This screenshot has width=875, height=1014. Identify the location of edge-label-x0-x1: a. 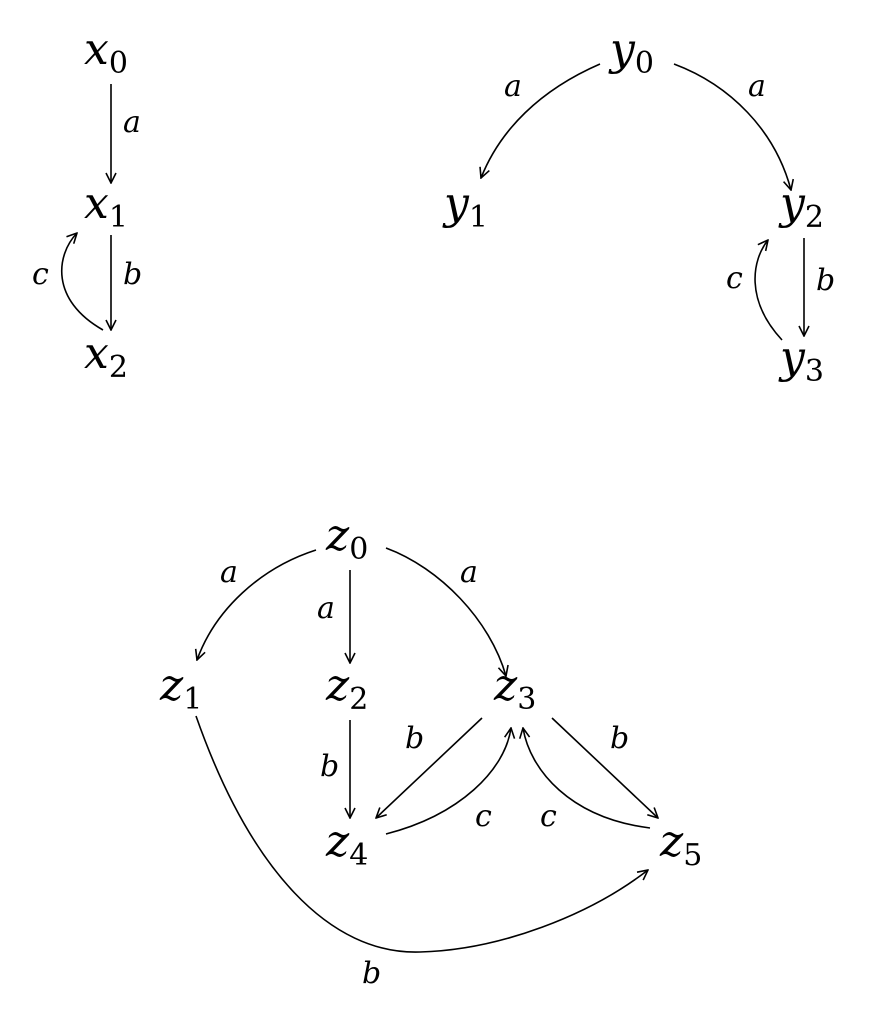
(132, 122).